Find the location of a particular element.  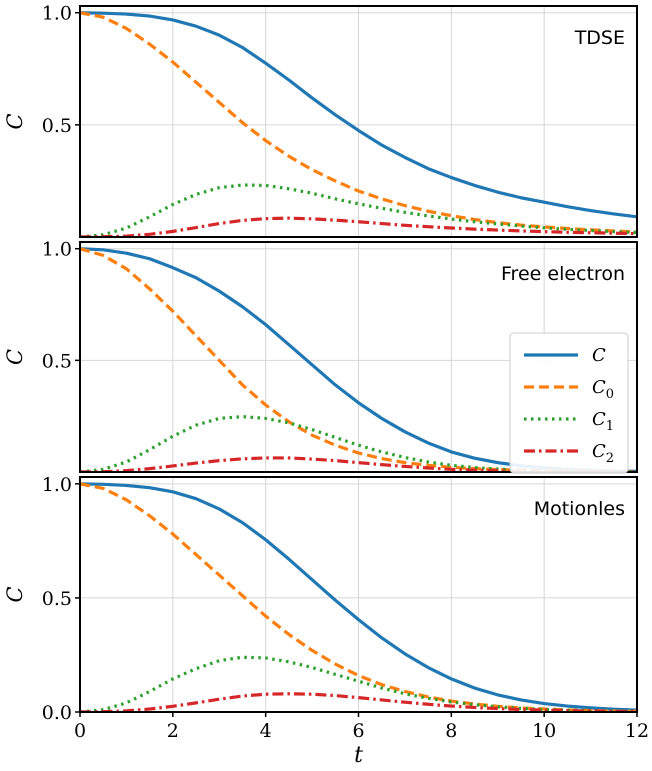

panel-title: TDSE is located at coordinates (599, 38).